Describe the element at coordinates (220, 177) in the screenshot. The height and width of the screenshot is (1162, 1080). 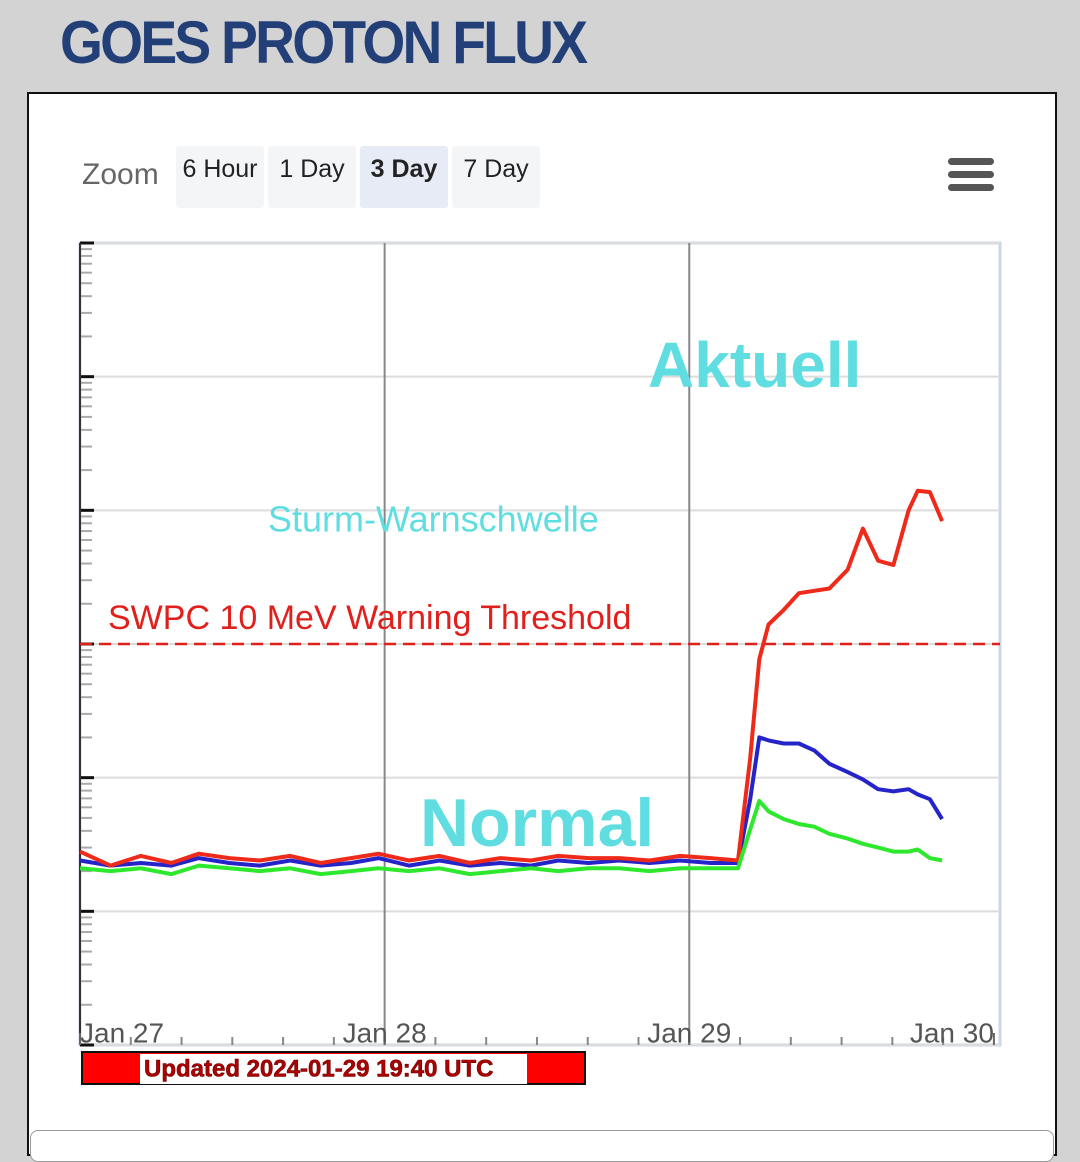
I see `zoom-button: 6 Hour` at that location.